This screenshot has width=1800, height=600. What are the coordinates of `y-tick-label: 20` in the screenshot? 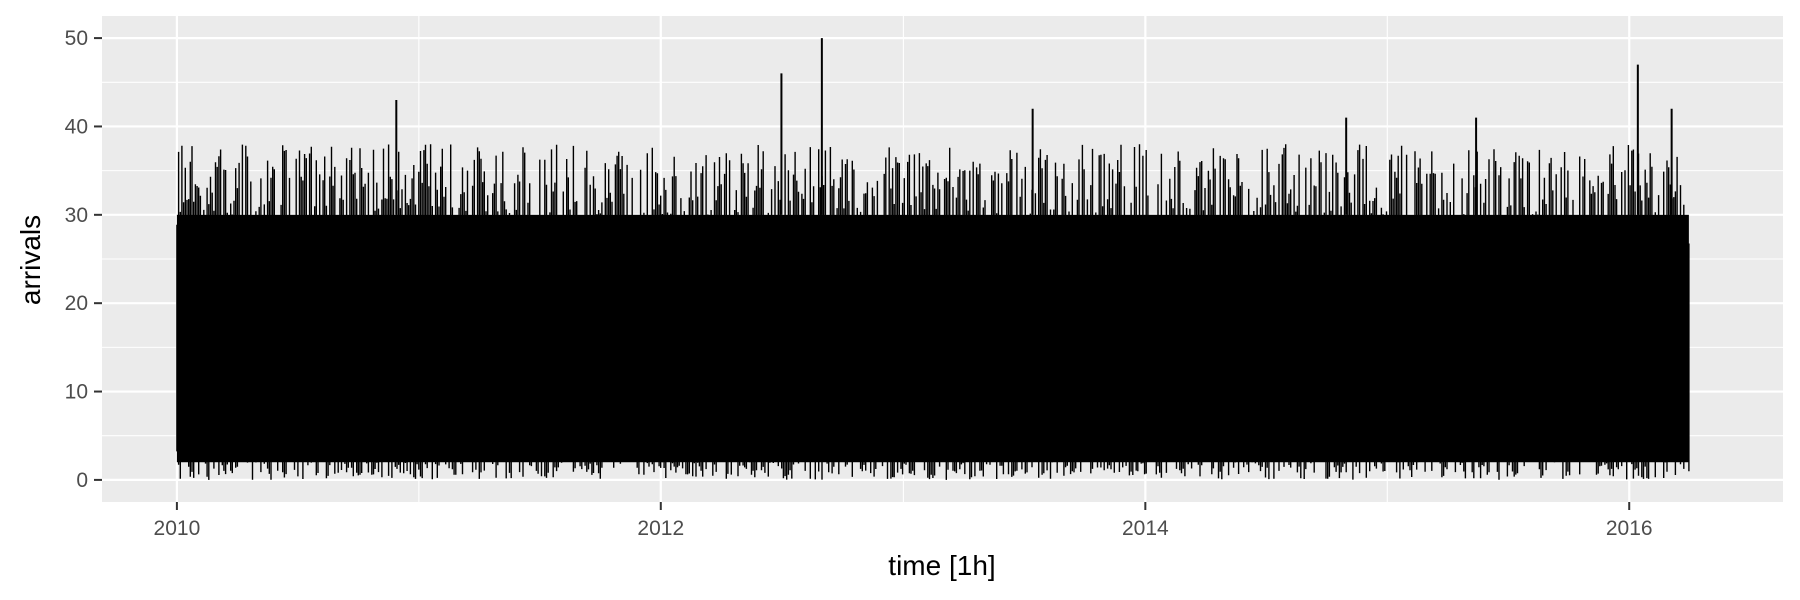 It's located at (76, 303).